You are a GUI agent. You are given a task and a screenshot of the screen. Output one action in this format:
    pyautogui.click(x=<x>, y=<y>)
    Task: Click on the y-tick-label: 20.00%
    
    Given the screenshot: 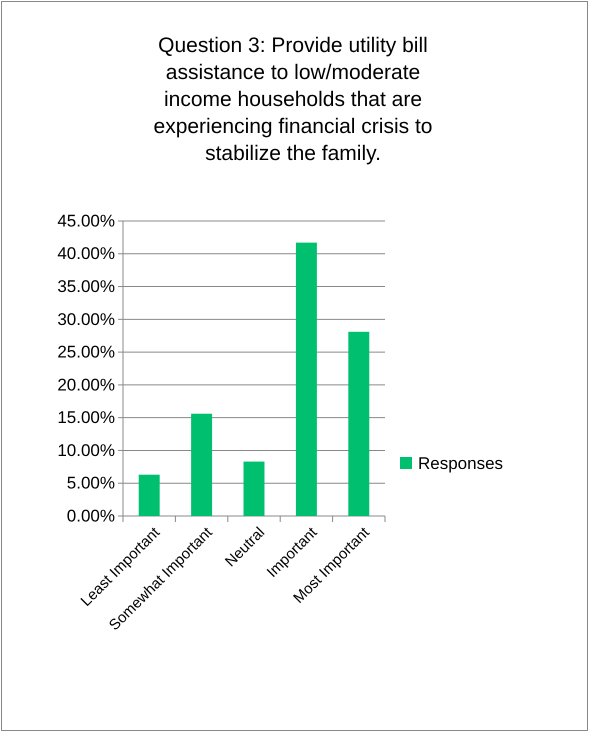 What is the action you would take?
    pyautogui.click(x=86, y=384)
    